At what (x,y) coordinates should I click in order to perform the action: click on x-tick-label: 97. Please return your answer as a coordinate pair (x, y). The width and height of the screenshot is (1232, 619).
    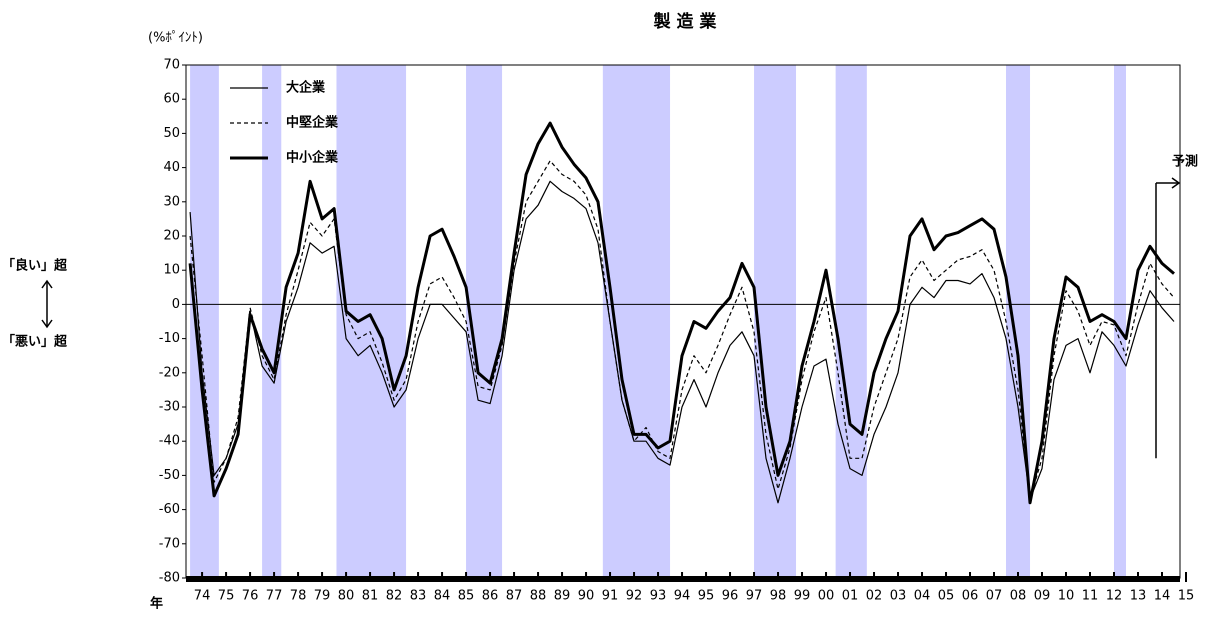
    Looking at the image, I should click on (754, 596).